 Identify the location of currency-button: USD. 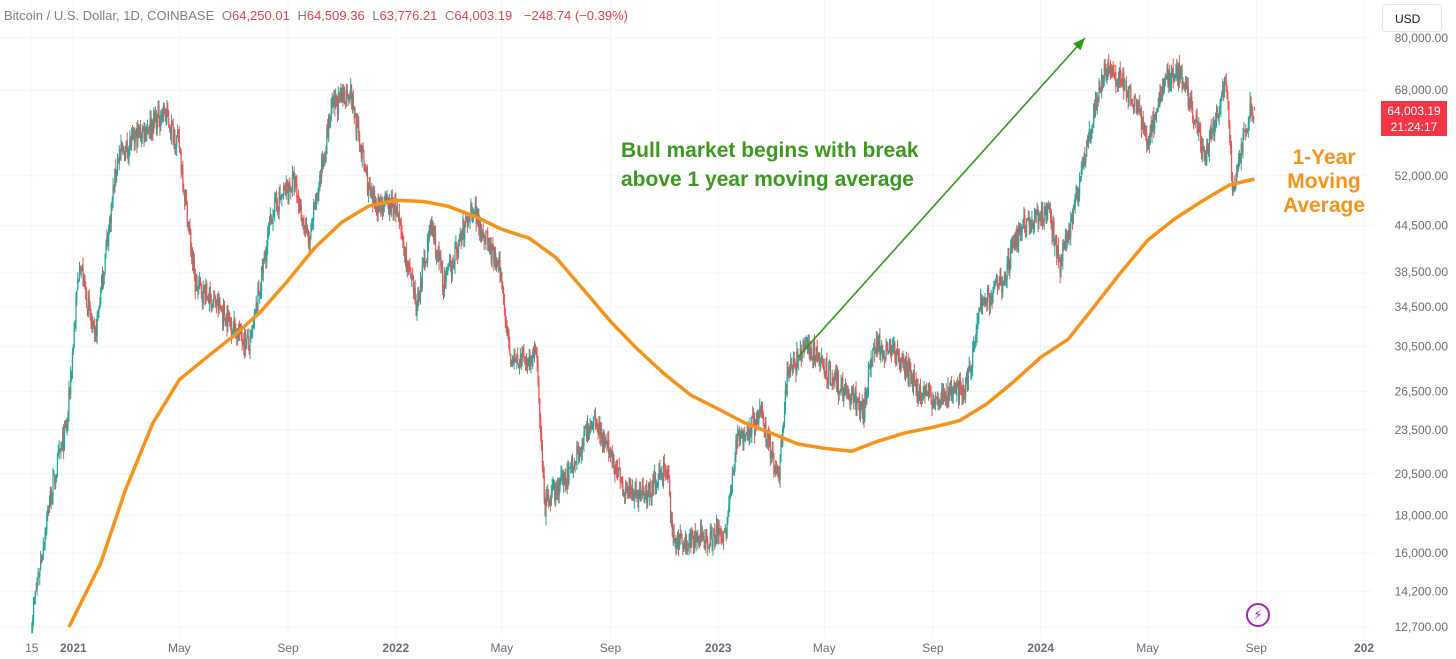
(1412, 18).